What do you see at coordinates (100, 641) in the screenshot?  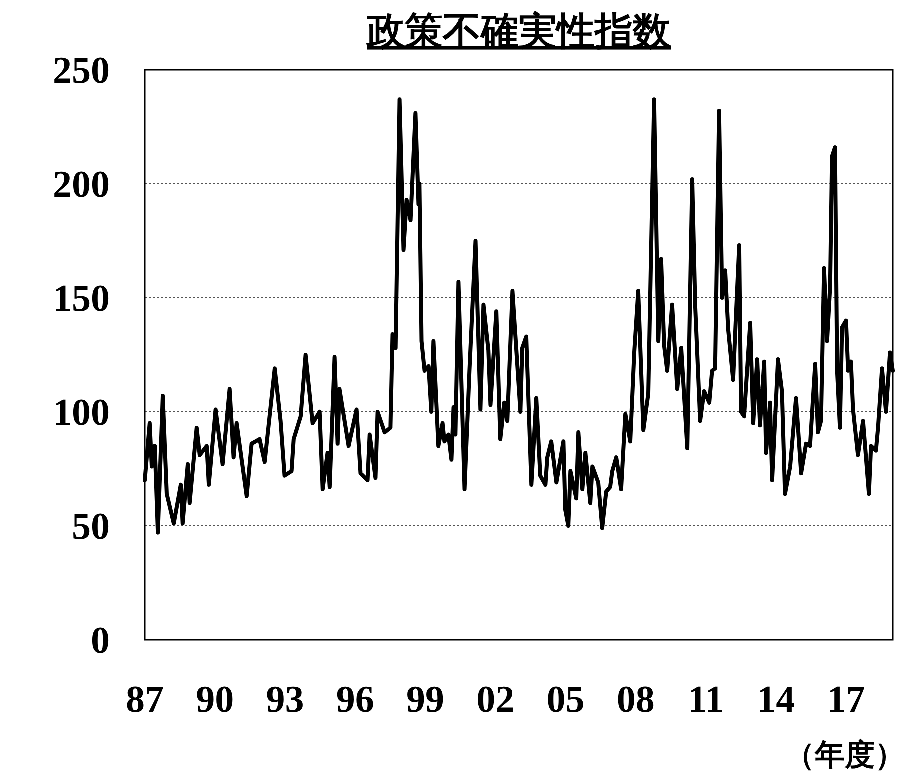 I see `y-tick-label: 0` at bounding box center [100, 641].